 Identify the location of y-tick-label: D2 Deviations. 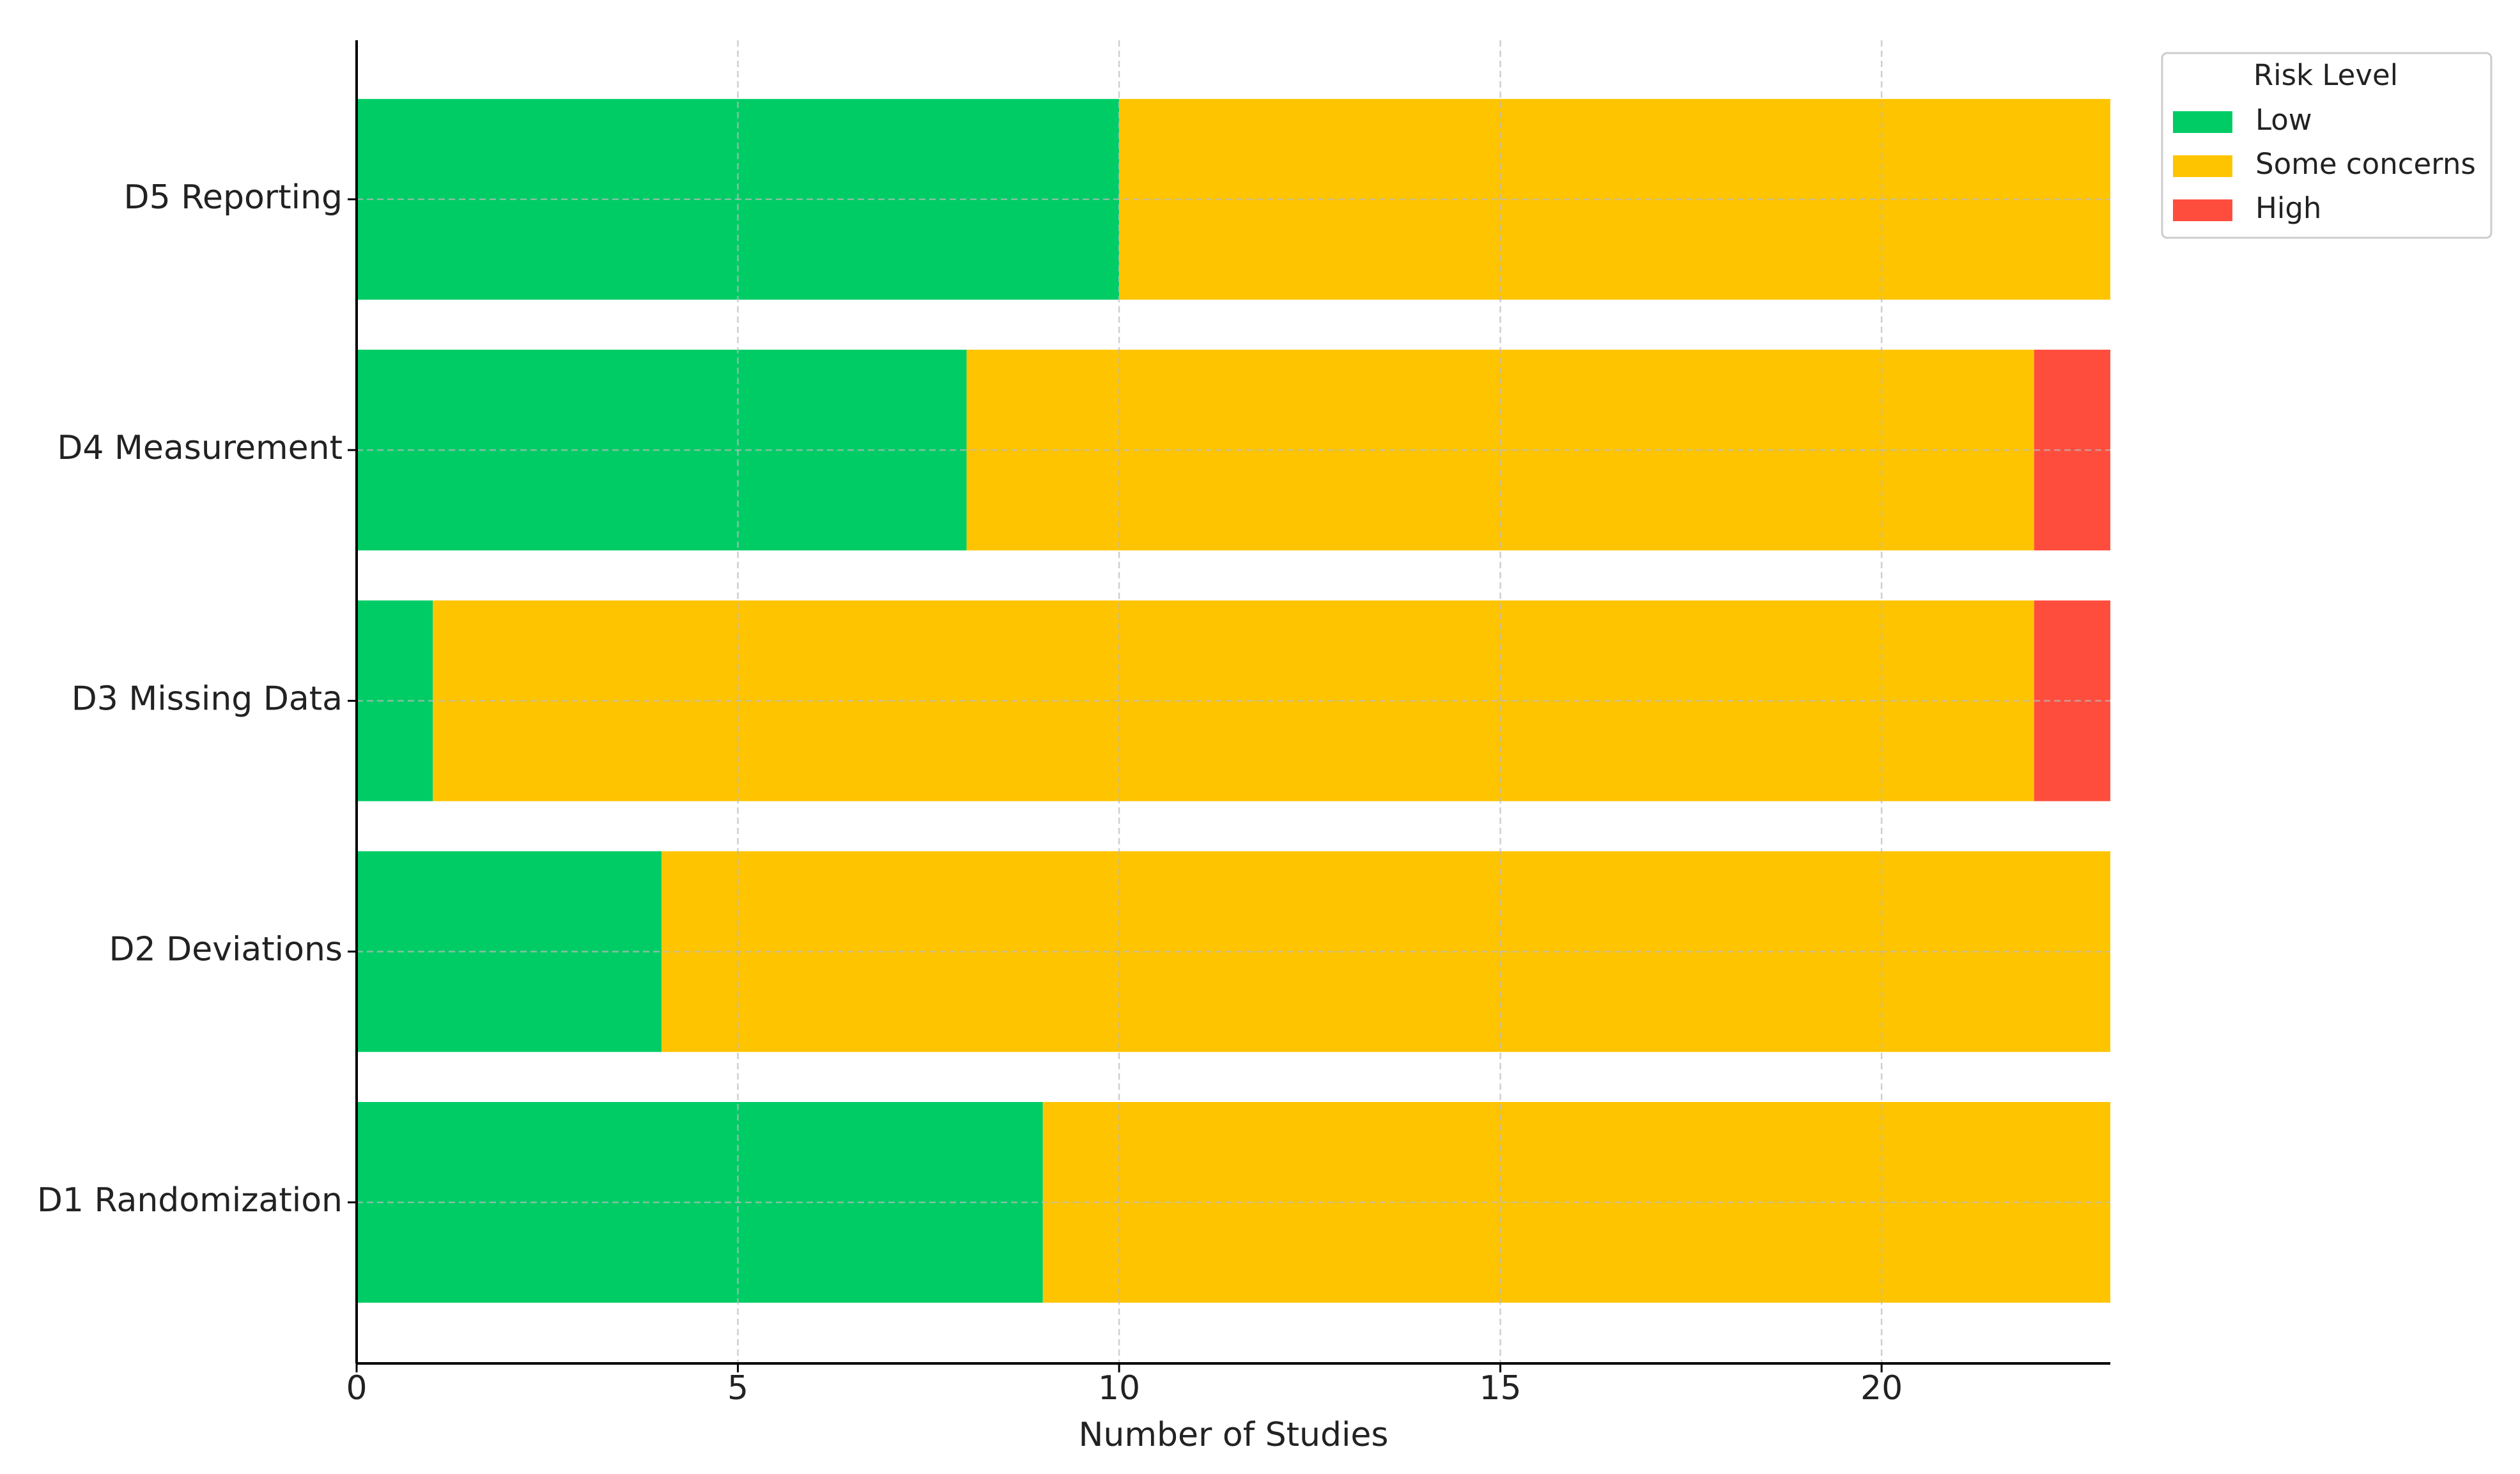
(226, 950).